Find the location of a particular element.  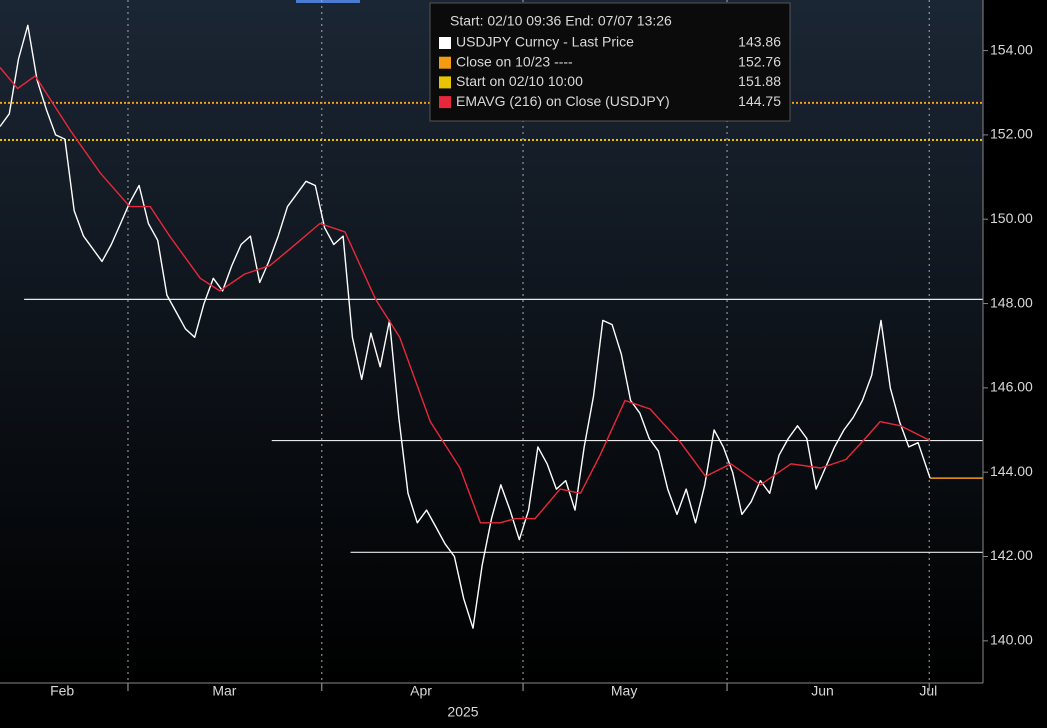

y-tick-label: 152.00 is located at coordinates (1011, 134).